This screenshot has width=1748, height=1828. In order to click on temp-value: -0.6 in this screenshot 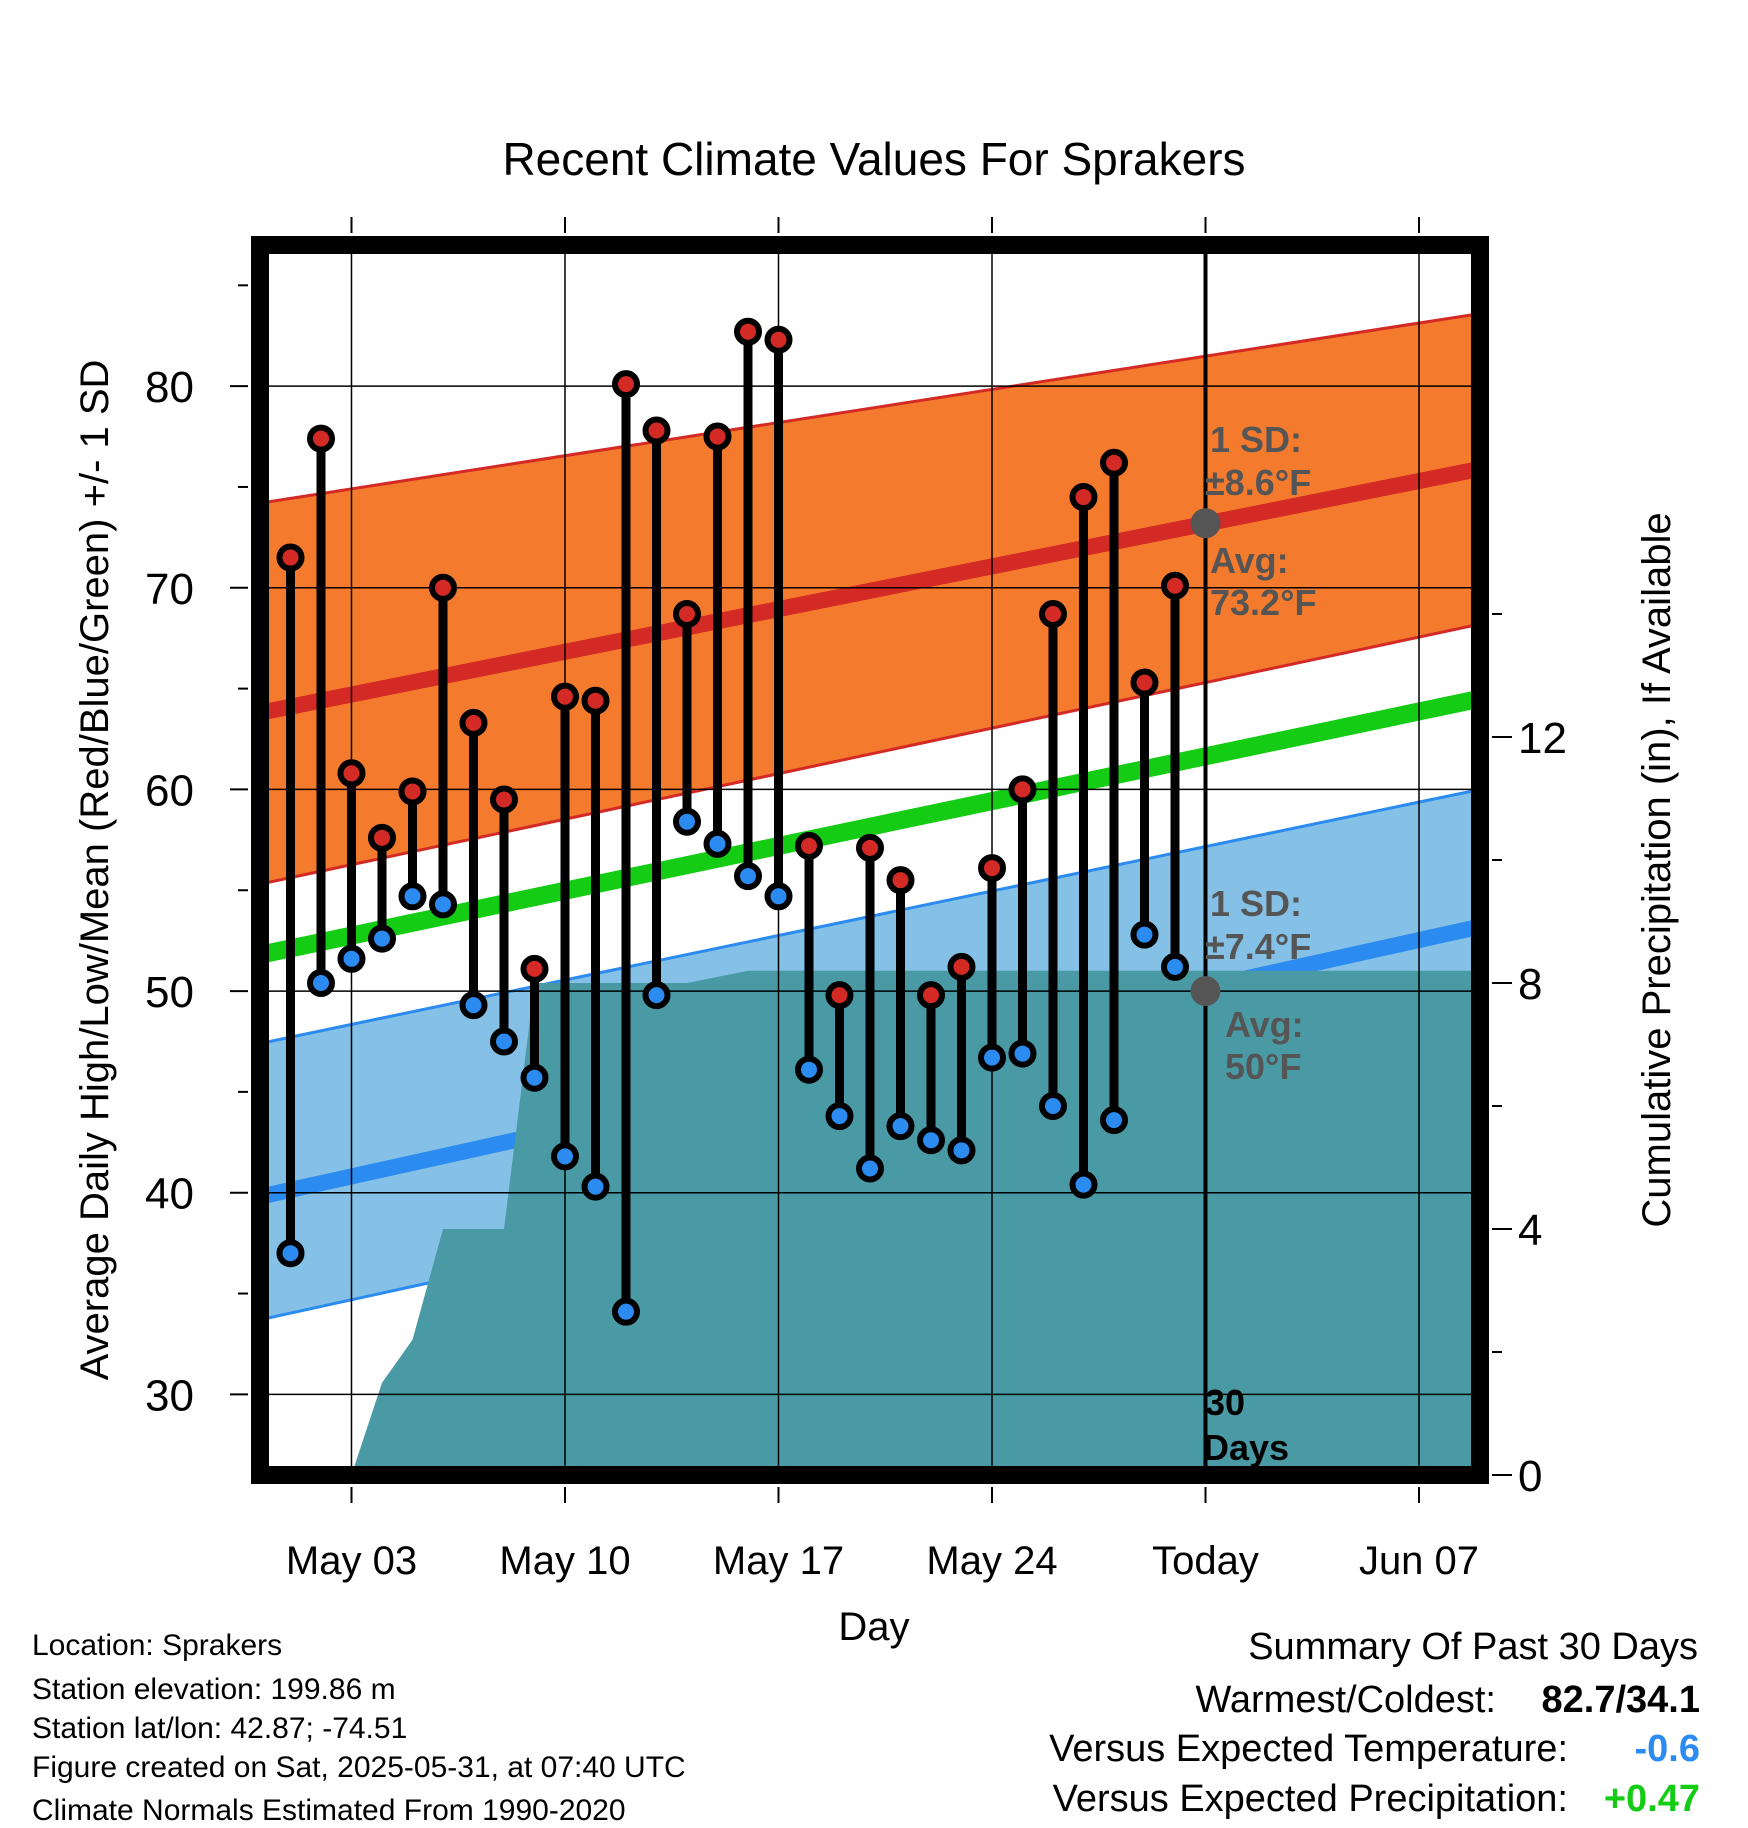, I will do `click(1667, 1749)`.